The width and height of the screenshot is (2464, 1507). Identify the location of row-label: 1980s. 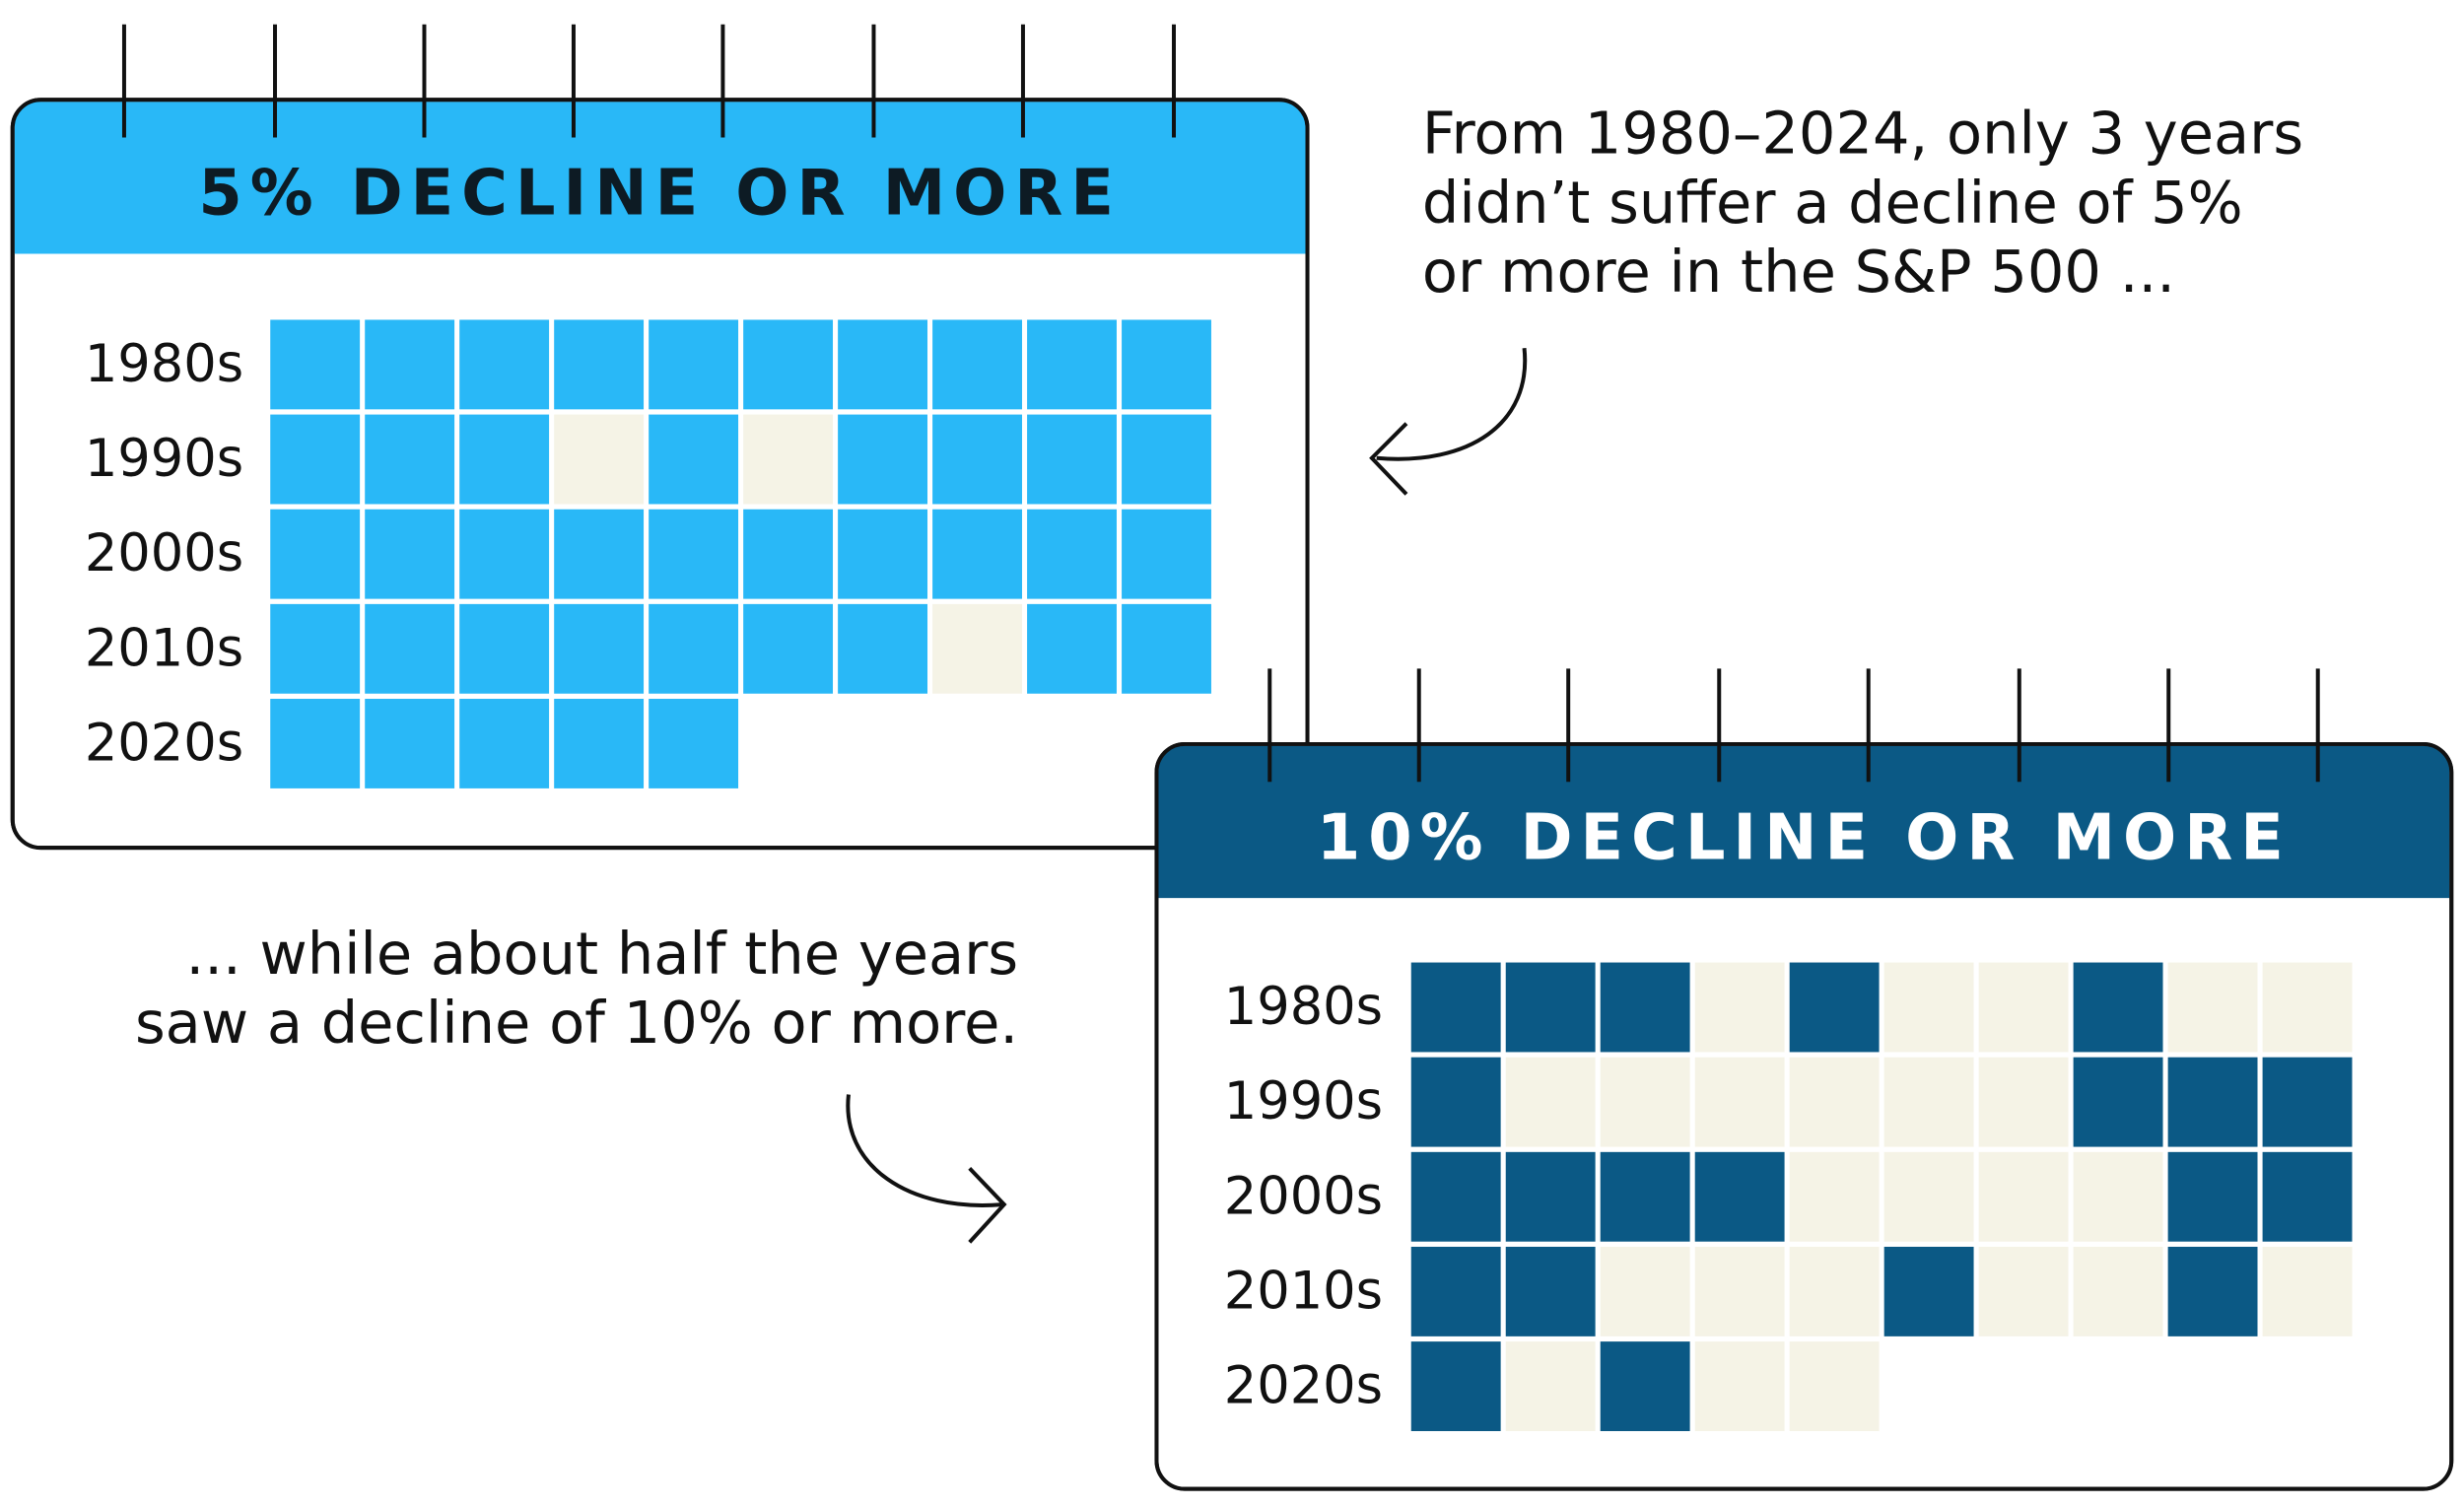
(164, 364).